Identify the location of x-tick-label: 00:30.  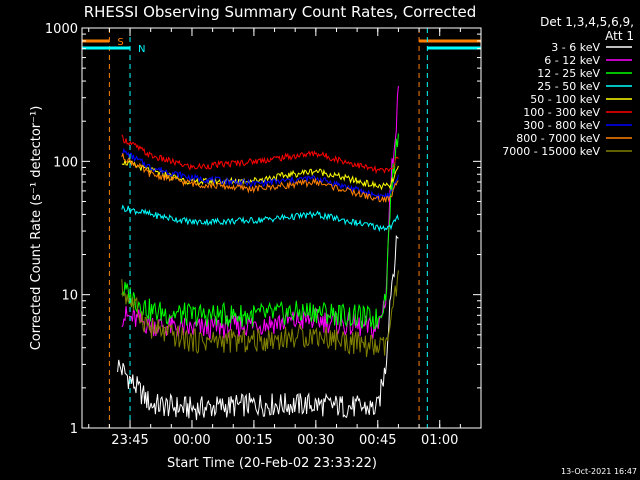
(315, 440).